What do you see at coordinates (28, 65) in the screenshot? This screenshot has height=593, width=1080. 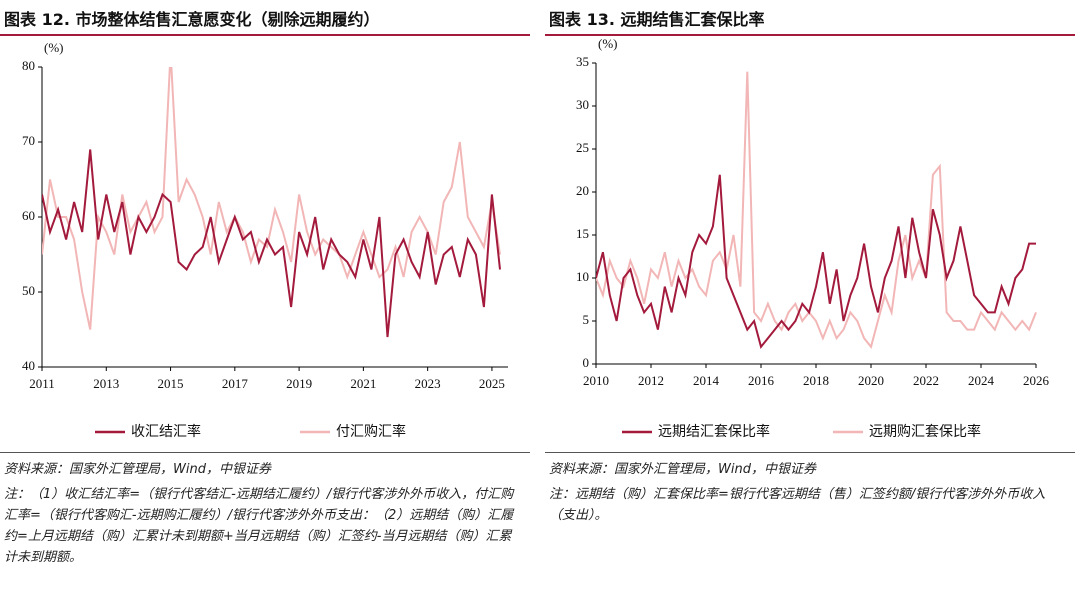 I see `y-tick-label: 80` at bounding box center [28, 65].